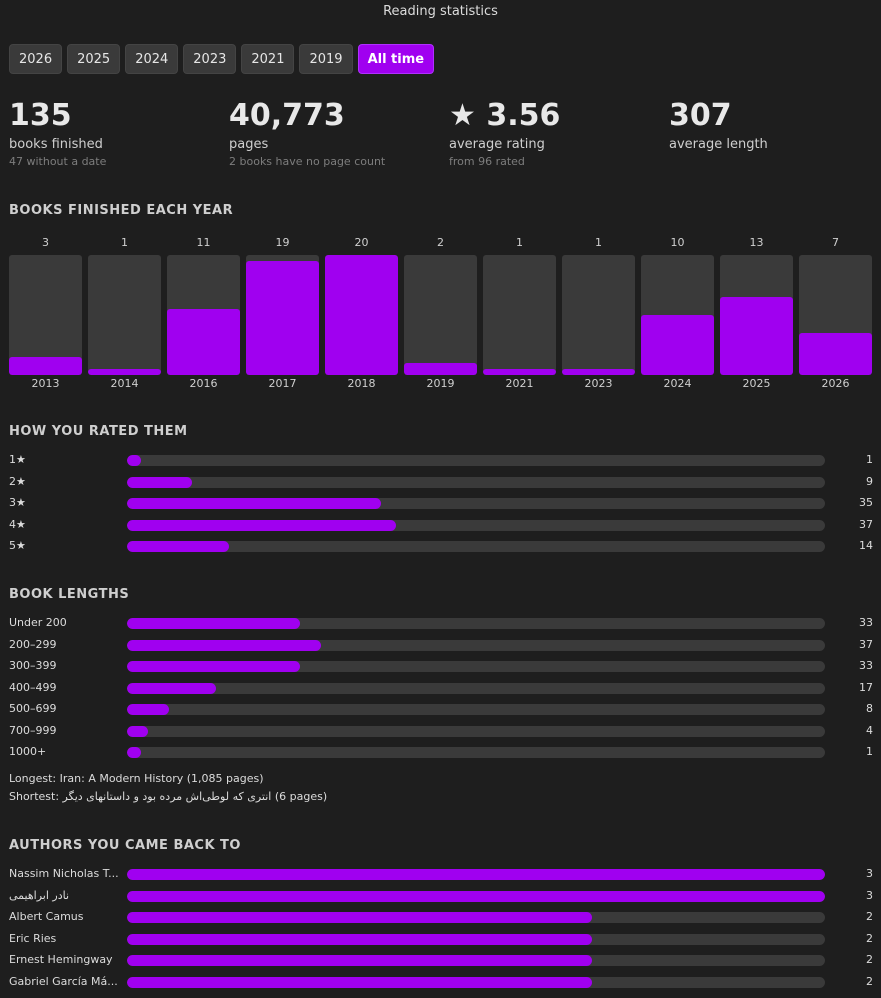 This screenshot has width=881, height=998. I want to click on year-label: 2025, so click(756, 383).